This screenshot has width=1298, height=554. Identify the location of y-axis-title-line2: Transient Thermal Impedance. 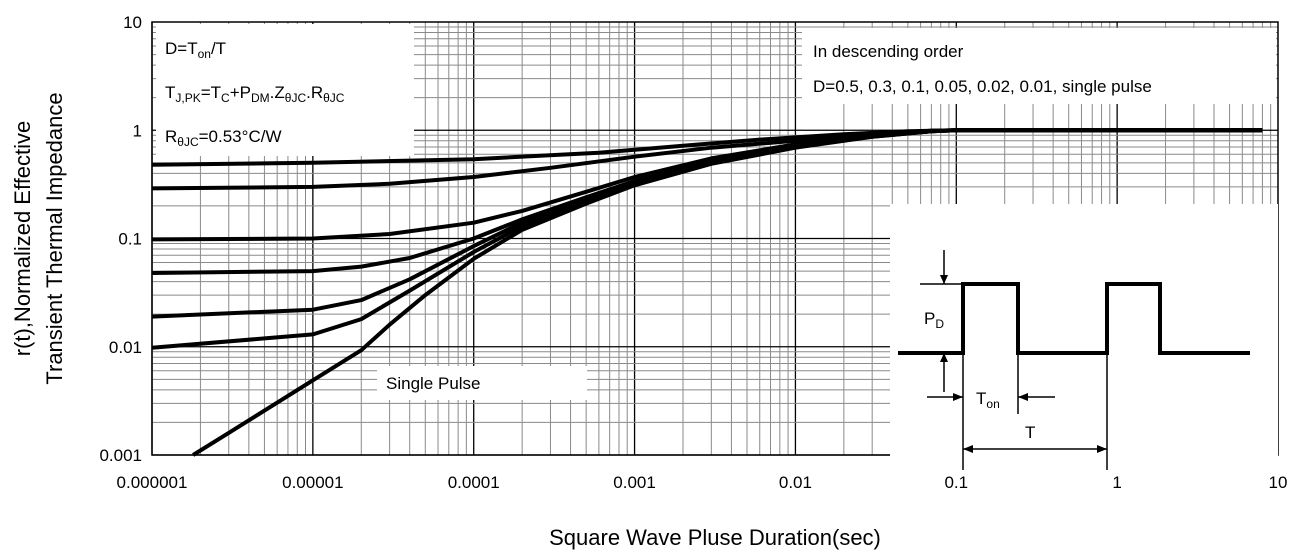
(54, 238).